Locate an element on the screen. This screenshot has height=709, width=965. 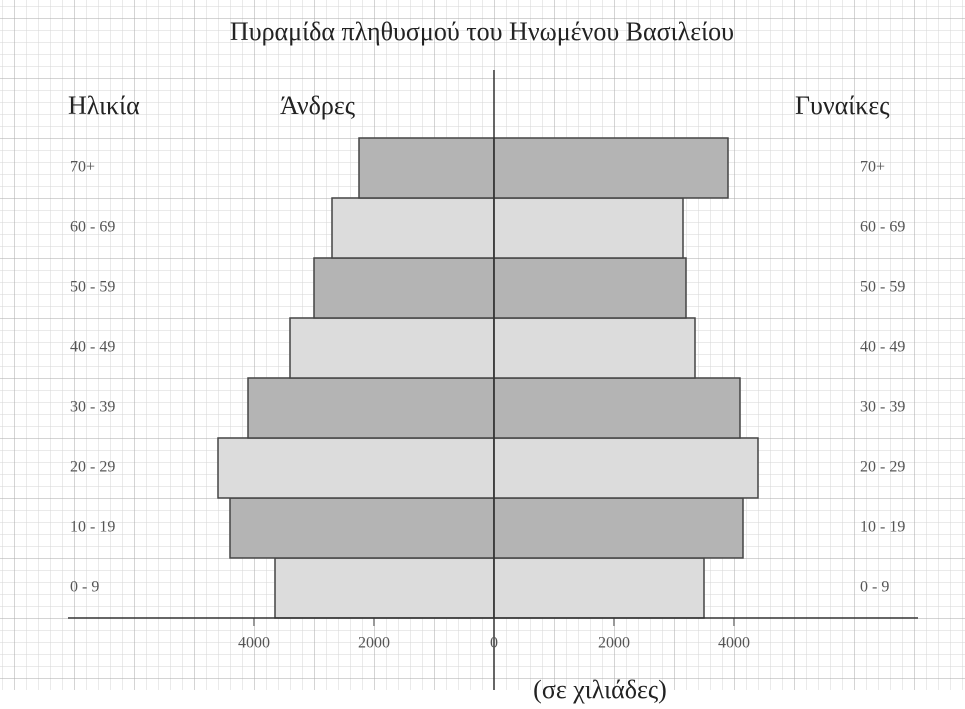
age-label-left: 50 - 59 is located at coordinates (92, 287).